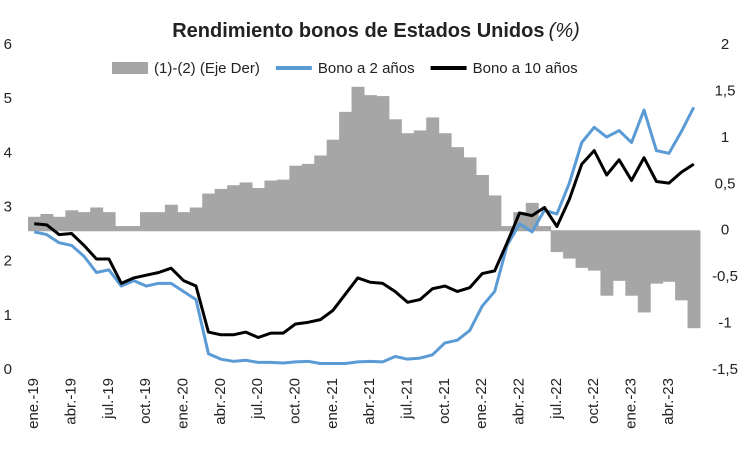 This screenshot has height=452, width=752. I want to click on x-tick-label: jul.-19, so click(108, 399).